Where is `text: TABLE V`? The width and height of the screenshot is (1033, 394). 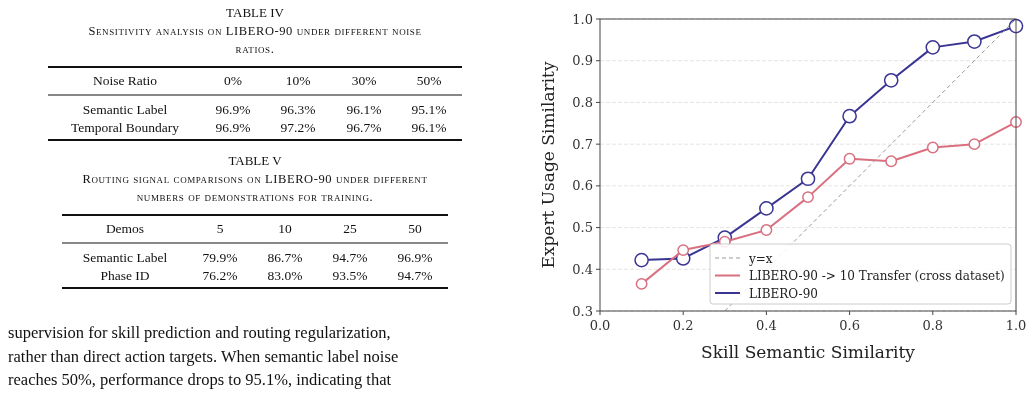
text: TABLE V is located at coordinates (255, 160).